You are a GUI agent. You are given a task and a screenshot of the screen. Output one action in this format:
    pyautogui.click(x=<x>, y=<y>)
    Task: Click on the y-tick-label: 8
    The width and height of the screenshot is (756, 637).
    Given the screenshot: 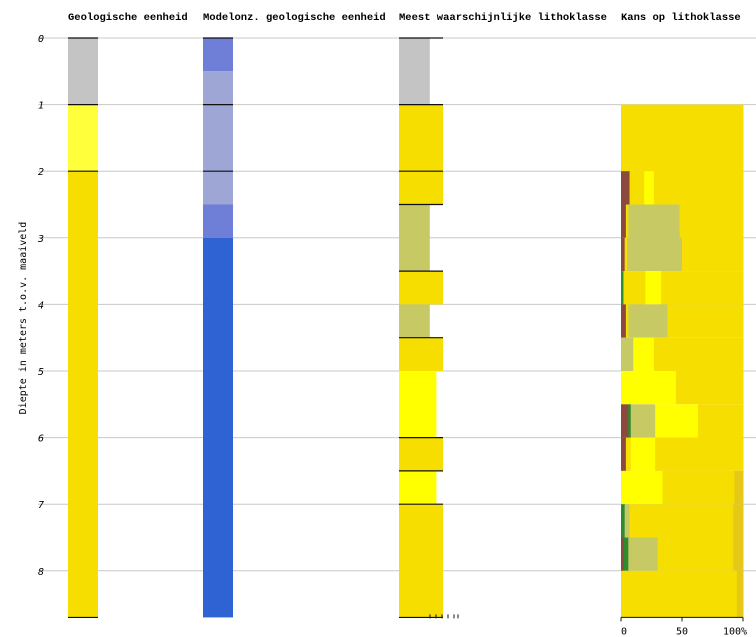 What is the action you would take?
    pyautogui.click(x=41, y=572)
    